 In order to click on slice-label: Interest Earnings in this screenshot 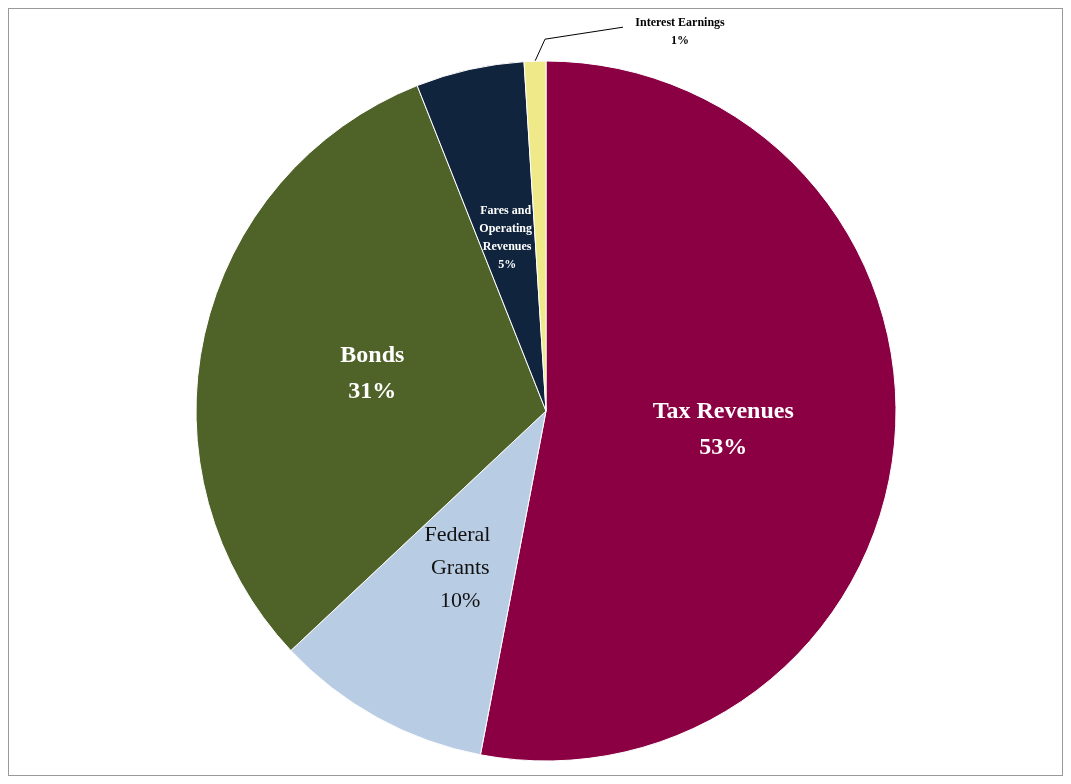, I will do `click(680, 22)`.